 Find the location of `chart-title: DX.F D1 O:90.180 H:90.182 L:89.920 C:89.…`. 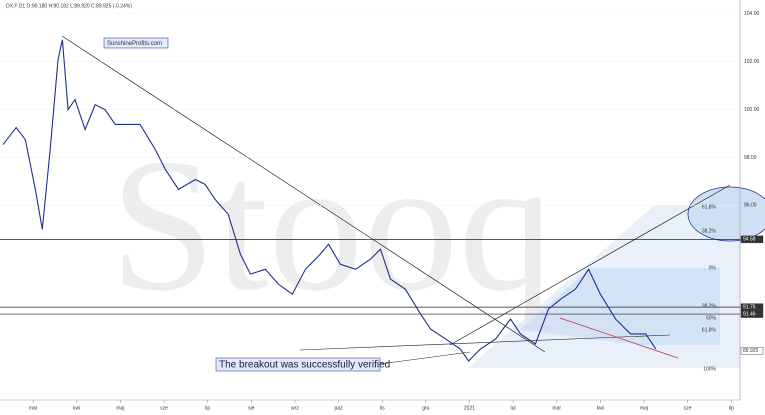

chart-title: DX.F D1 O:90.180 H:90.182 L:89.920 C:89.… is located at coordinates (69, 6).